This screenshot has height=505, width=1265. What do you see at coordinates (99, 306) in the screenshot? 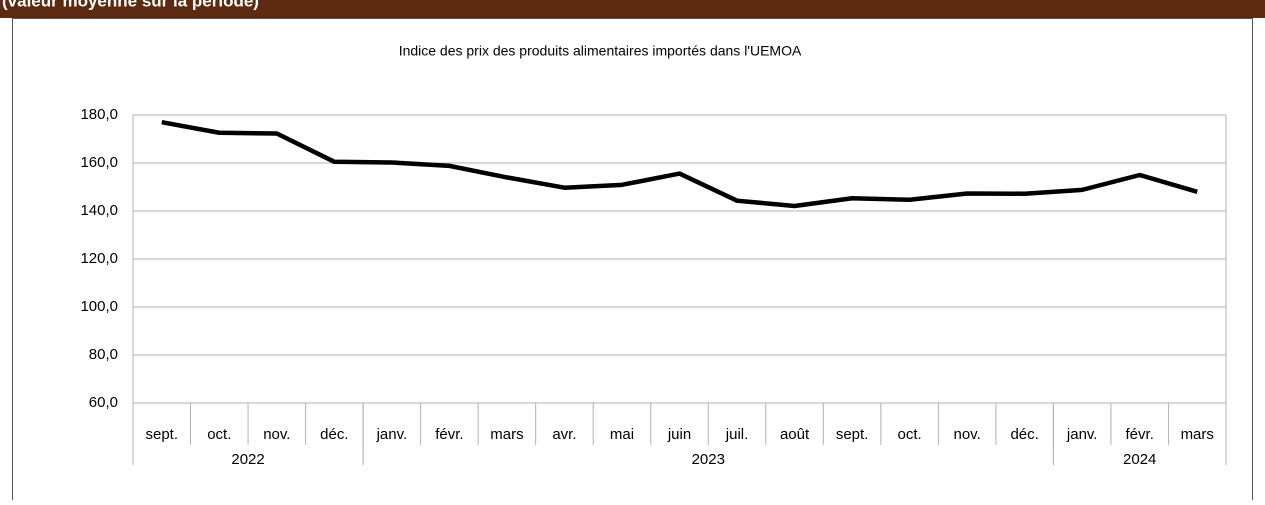
I see `y-tick-label: 100,0` at bounding box center [99, 306].